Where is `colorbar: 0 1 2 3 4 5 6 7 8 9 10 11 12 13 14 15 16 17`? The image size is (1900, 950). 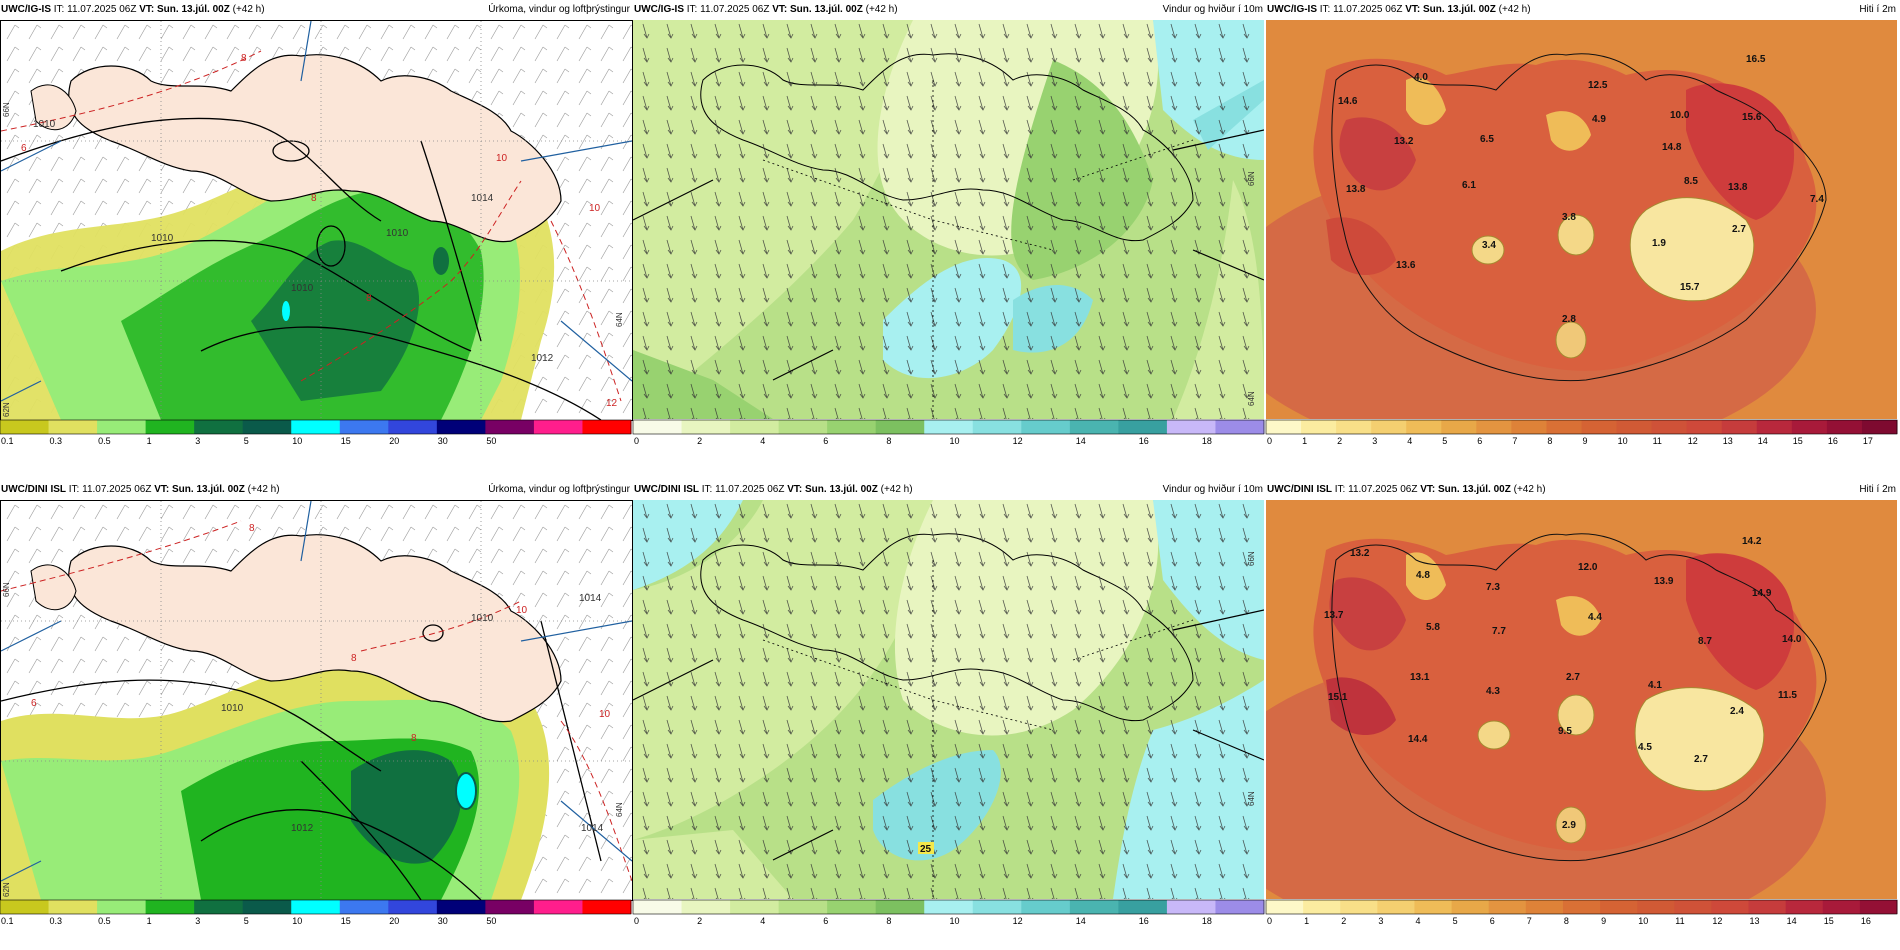
colorbar: 0 1 2 3 4 5 6 7 8 9 10 11 12 13 14 15 16 17 is located at coordinates (1582, 432).